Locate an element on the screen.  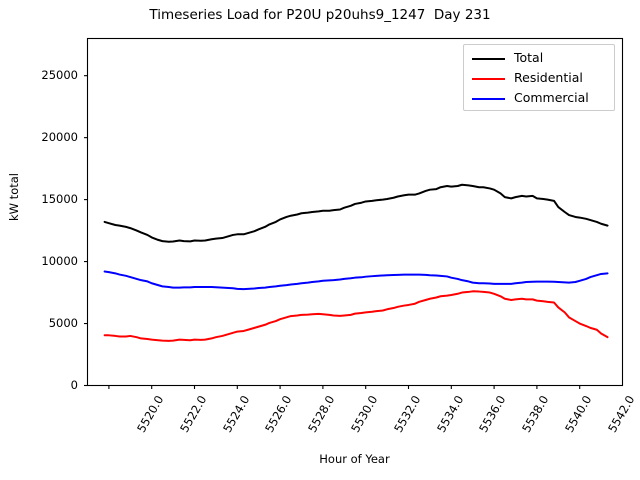
legend-item-total: Total is located at coordinates (539, 59).